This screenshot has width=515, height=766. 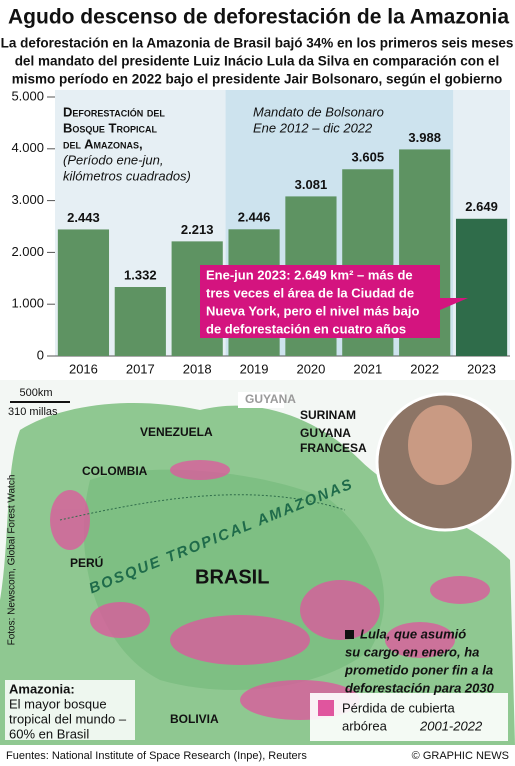 What do you see at coordinates (333, 448) in the screenshot?
I see `map-label: FRANCESA` at bounding box center [333, 448].